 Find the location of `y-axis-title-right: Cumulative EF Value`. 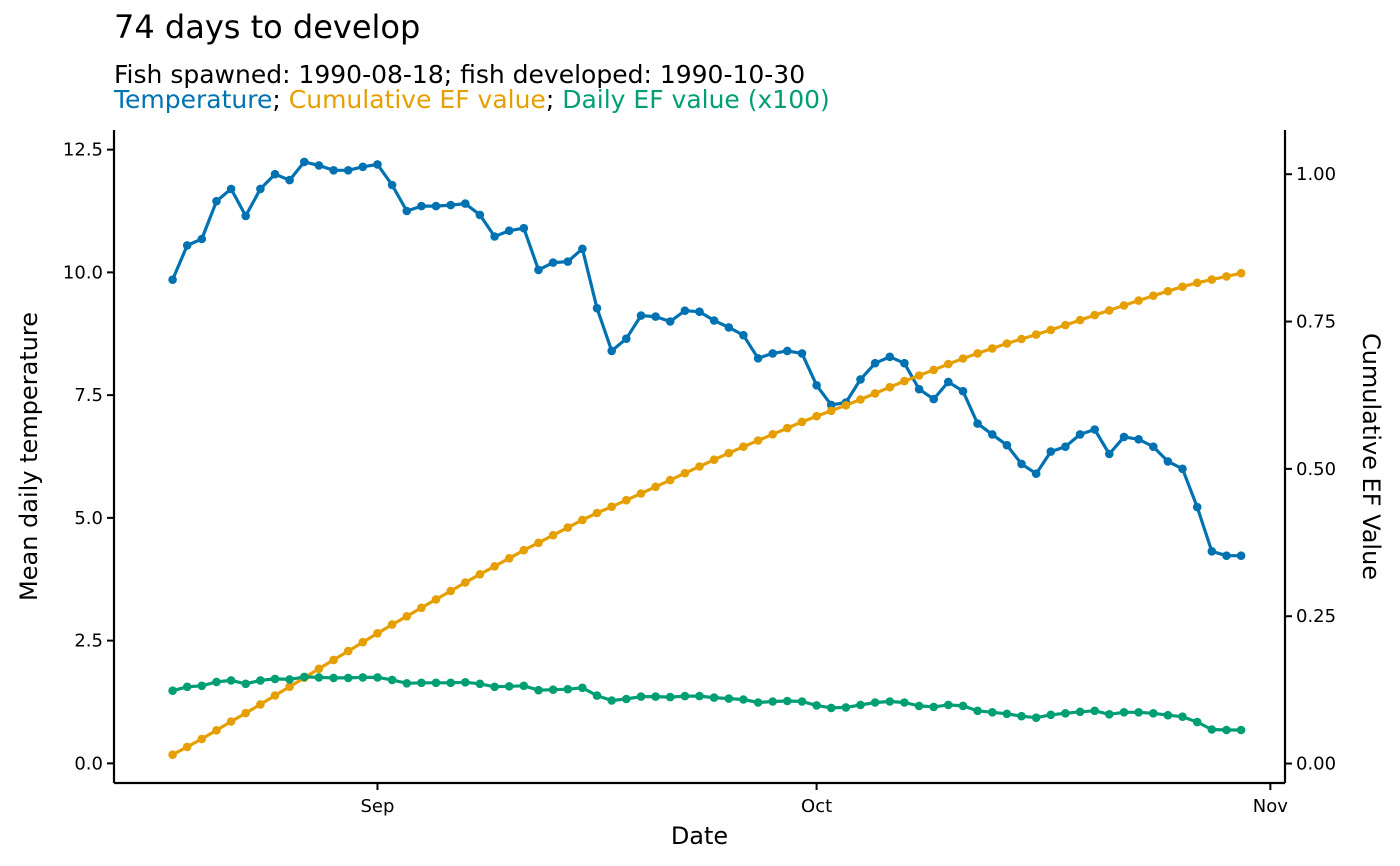

y-axis-title-right: Cumulative EF Value is located at coordinates (1371, 456).